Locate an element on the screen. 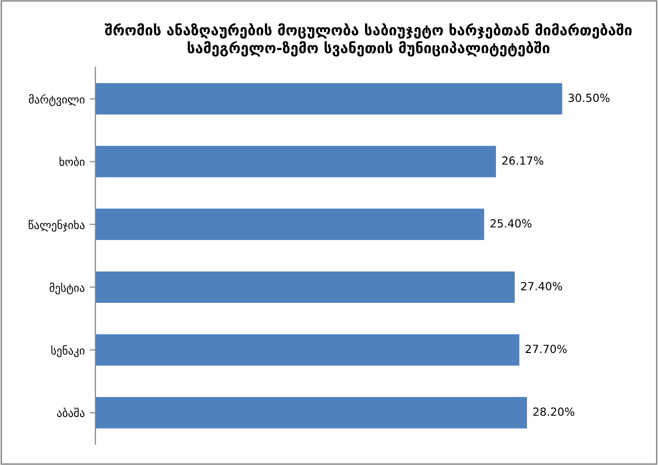 This screenshot has height=465, width=658. data-label: 27.70% is located at coordinates (546, 349).